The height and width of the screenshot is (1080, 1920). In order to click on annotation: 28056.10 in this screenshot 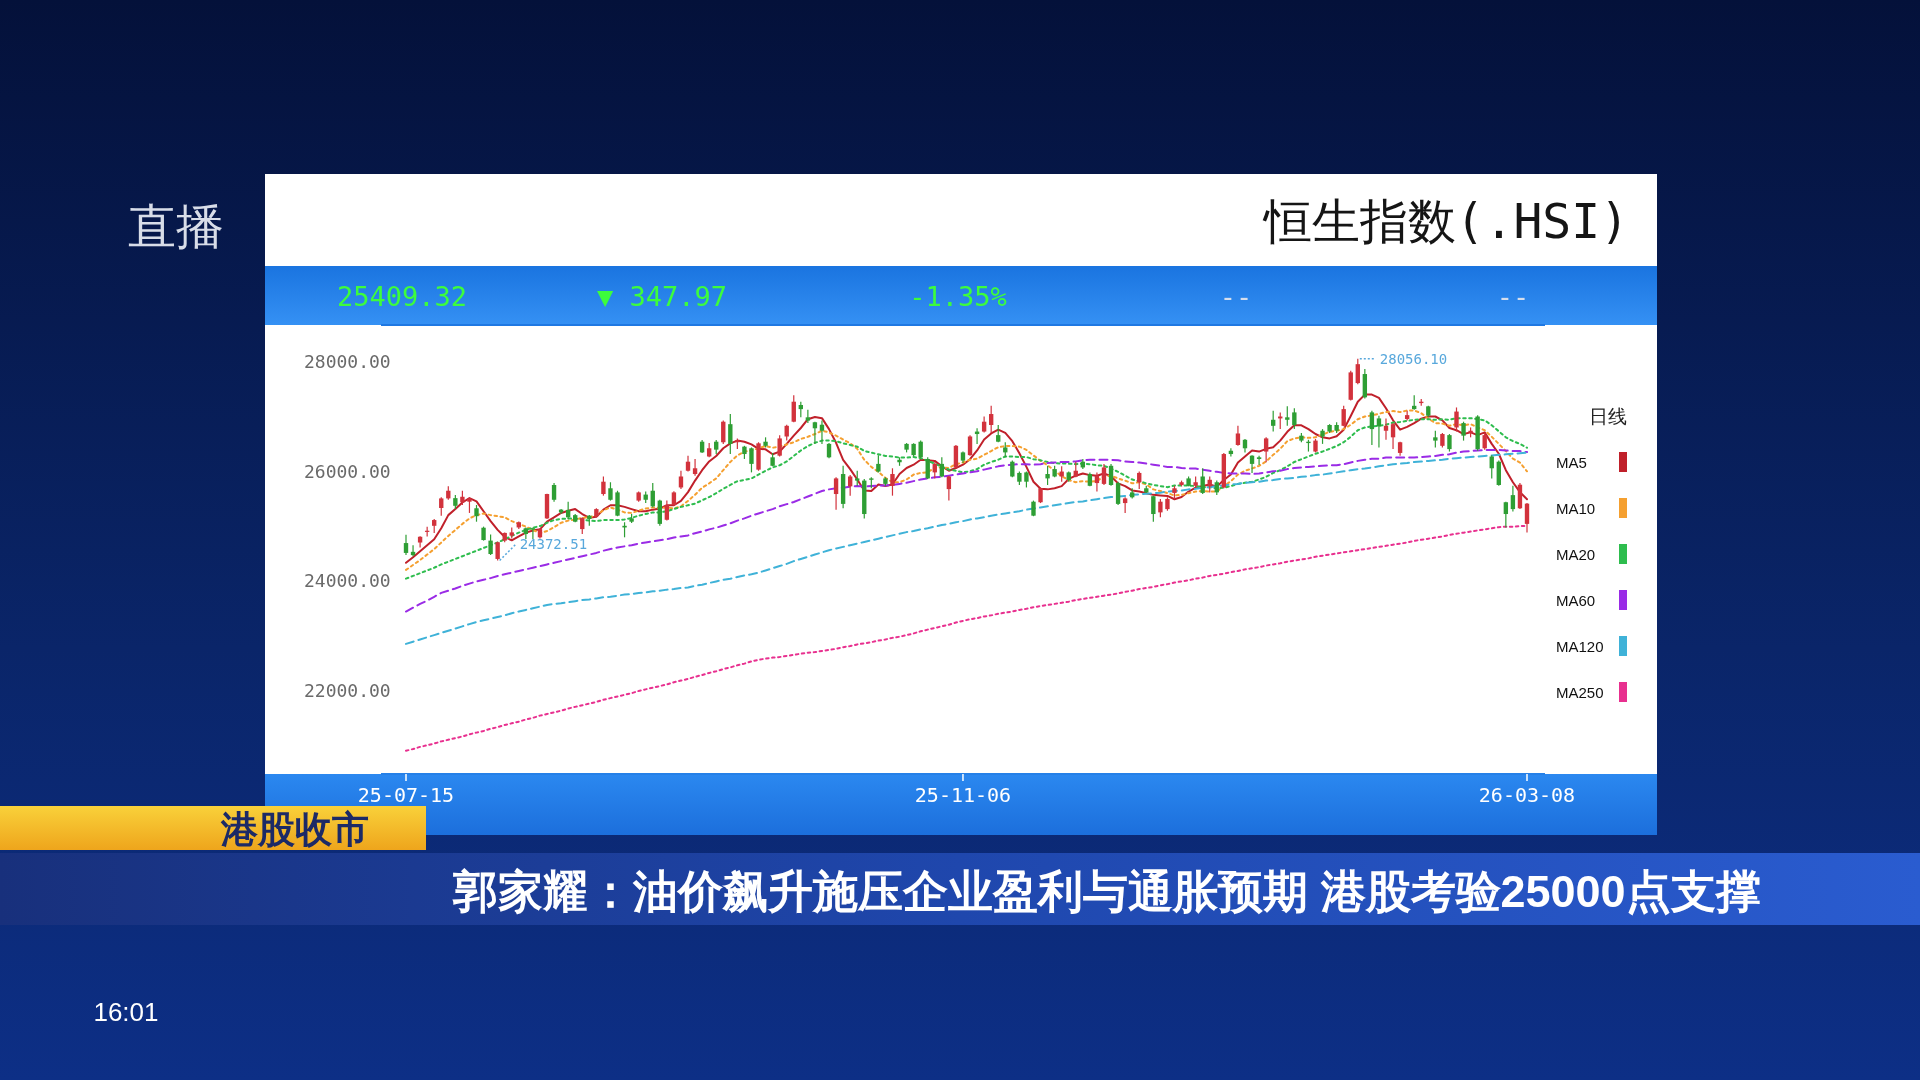, I will do `click(1413, 358)`.